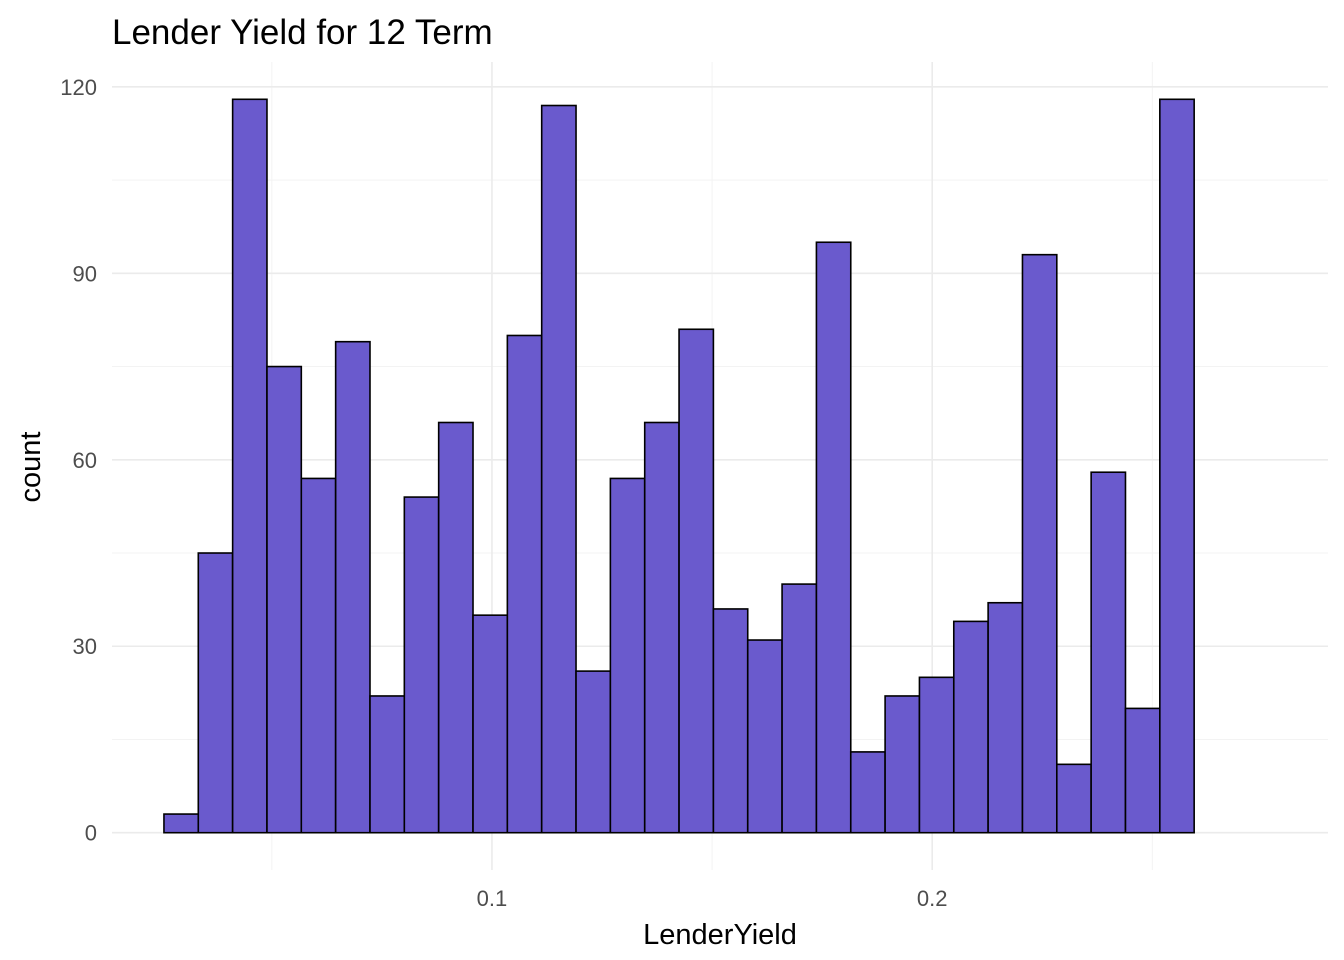  I want to click on y-tick-label: 0, so click(91, 833).